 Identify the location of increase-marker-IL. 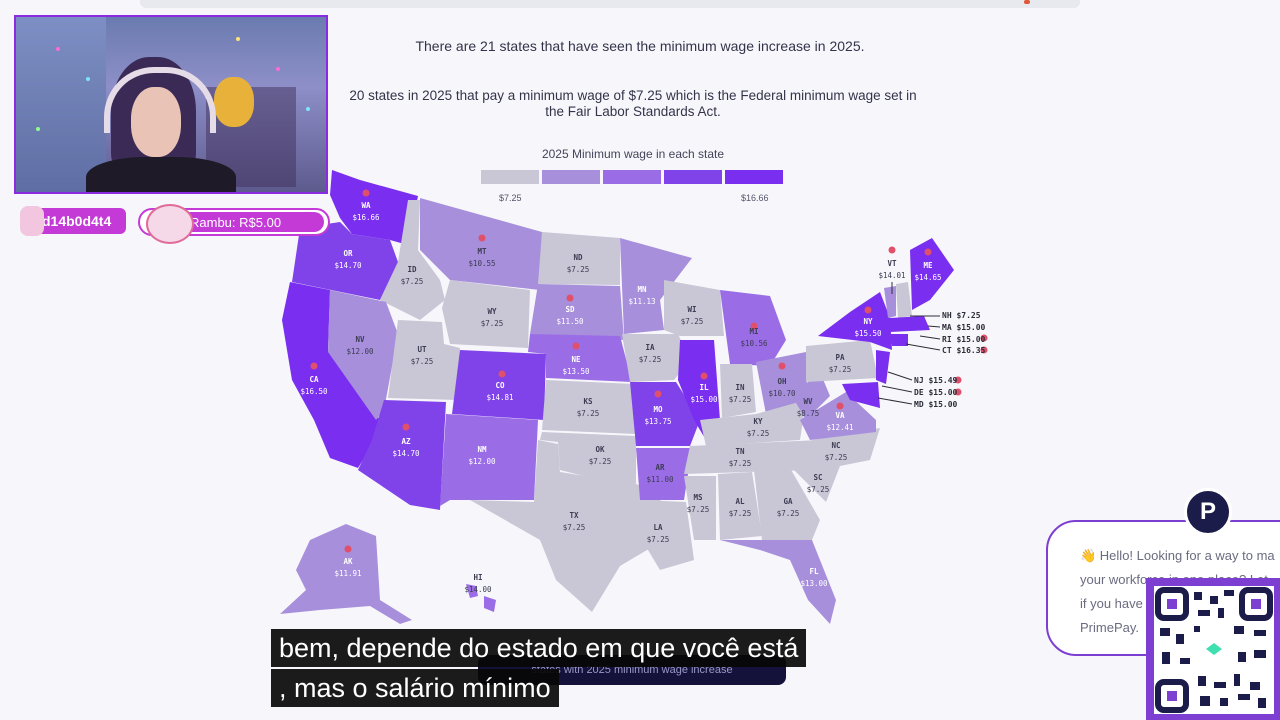
(704, 376).